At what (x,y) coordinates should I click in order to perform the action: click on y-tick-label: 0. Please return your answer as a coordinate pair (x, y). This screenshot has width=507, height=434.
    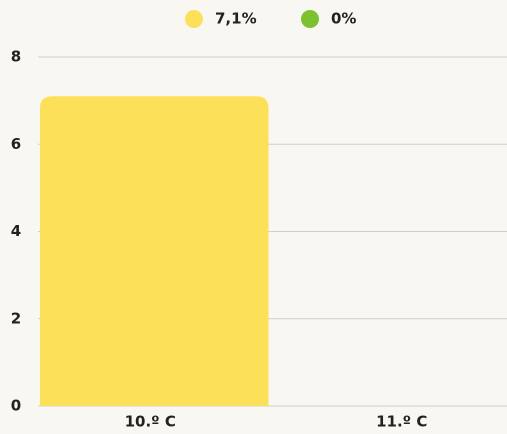
    Looking at the image, I should click on (16, 406).